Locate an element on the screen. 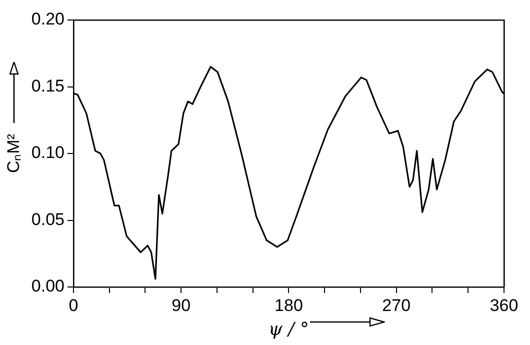  y-tick-label: 0.10 is located at coordinates (47, 152).